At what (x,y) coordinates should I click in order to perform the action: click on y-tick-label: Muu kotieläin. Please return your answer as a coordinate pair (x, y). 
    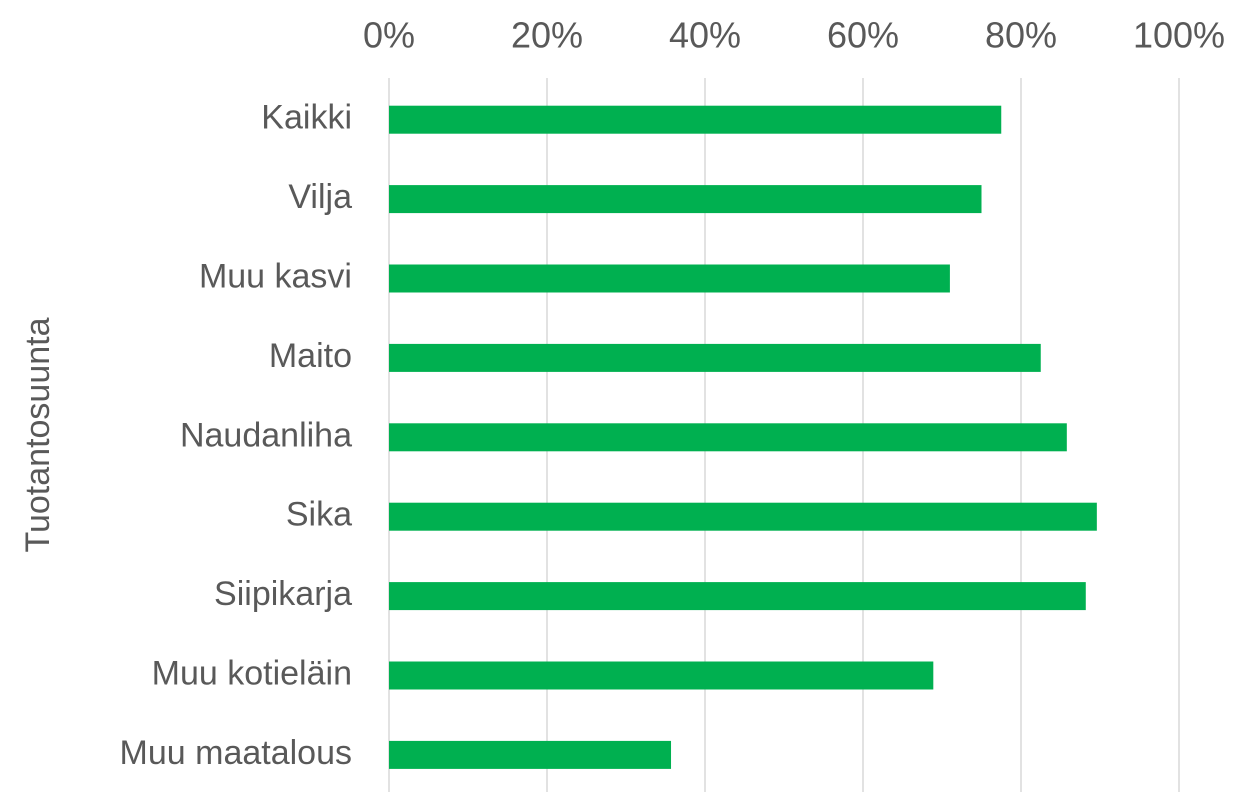
    Looking at the image, I should click on (252, 673).